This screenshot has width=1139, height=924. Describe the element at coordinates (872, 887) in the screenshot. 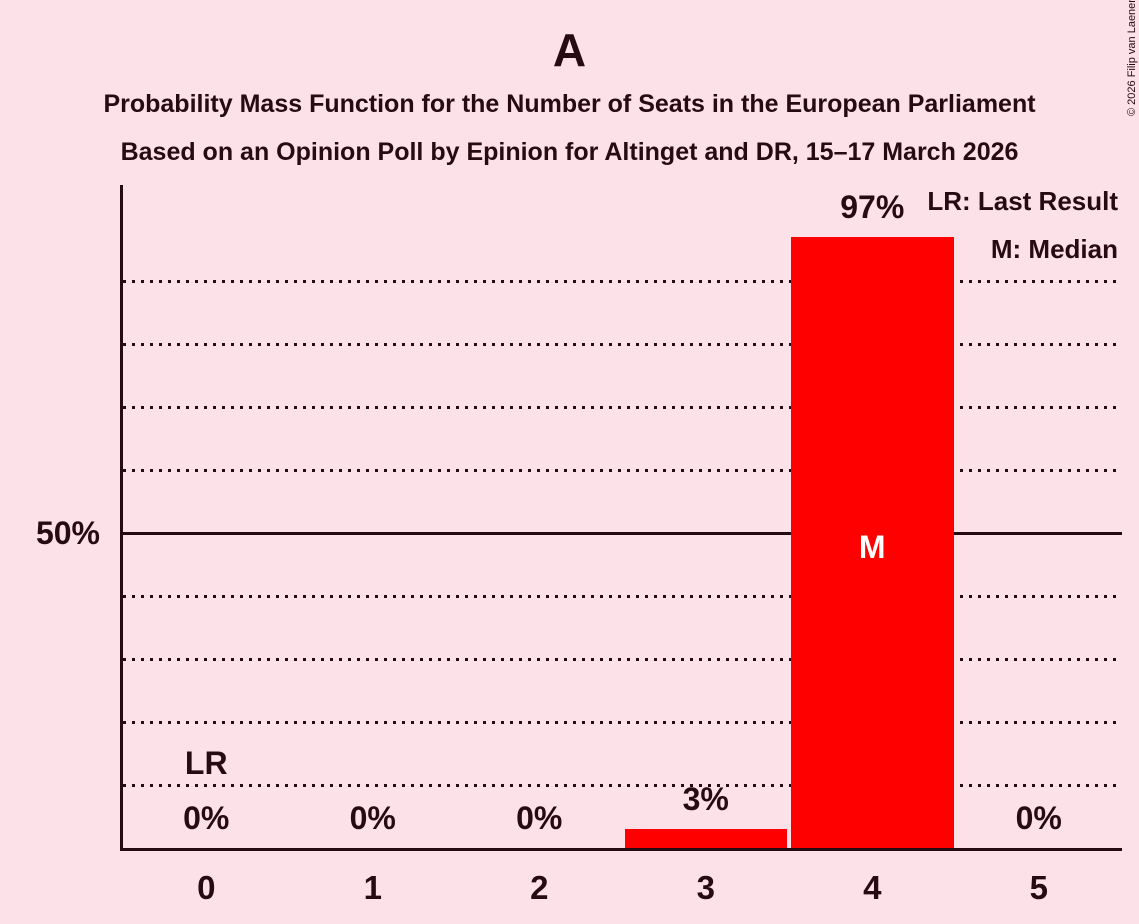

I see `x-tick-label-4: 4` at that location.